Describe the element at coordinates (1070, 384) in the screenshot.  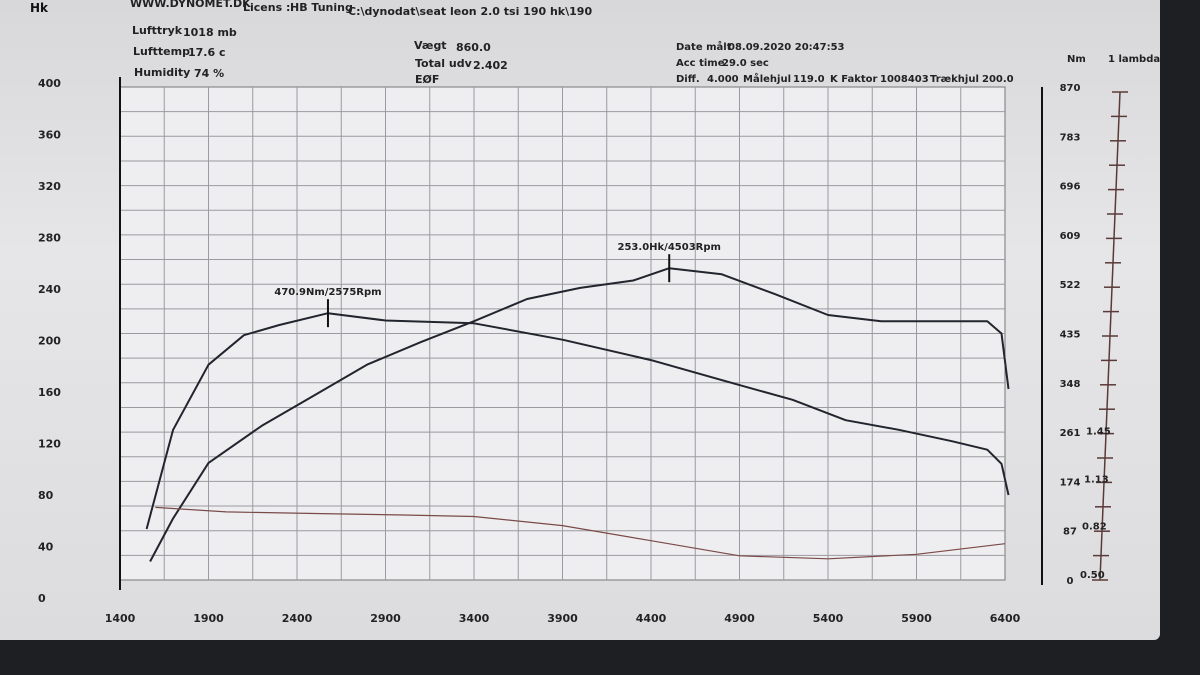
I see `right-tick-label: 348` at that location.